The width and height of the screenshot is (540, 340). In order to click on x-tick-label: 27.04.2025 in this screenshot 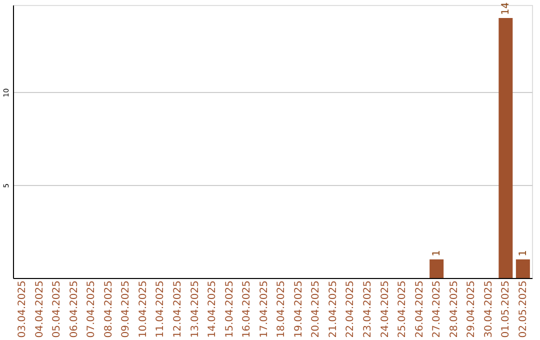, I will do `click(437, 309)`.